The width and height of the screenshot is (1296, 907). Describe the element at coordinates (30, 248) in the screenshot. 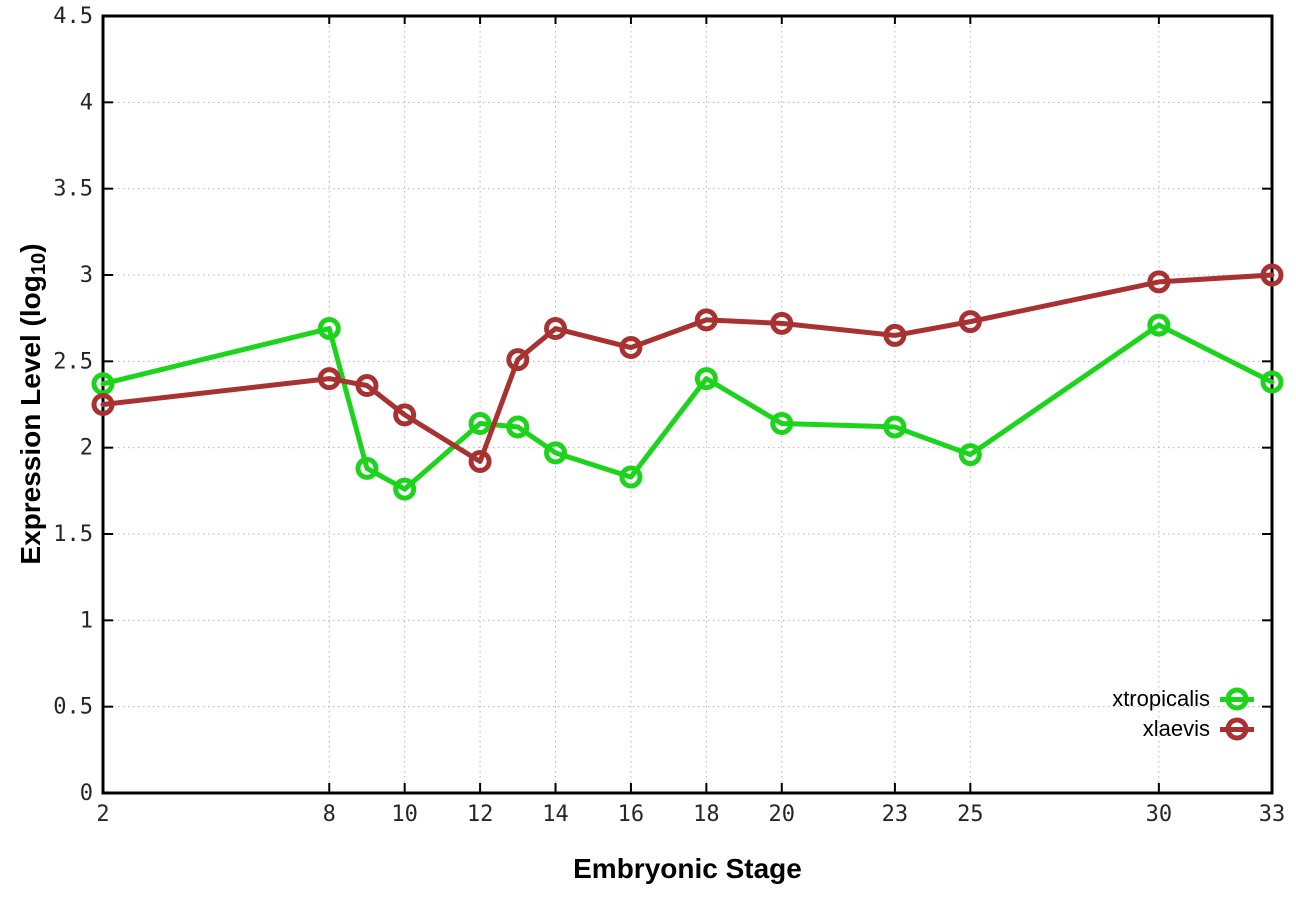

I see `y-axis-title-close: )` at that location.